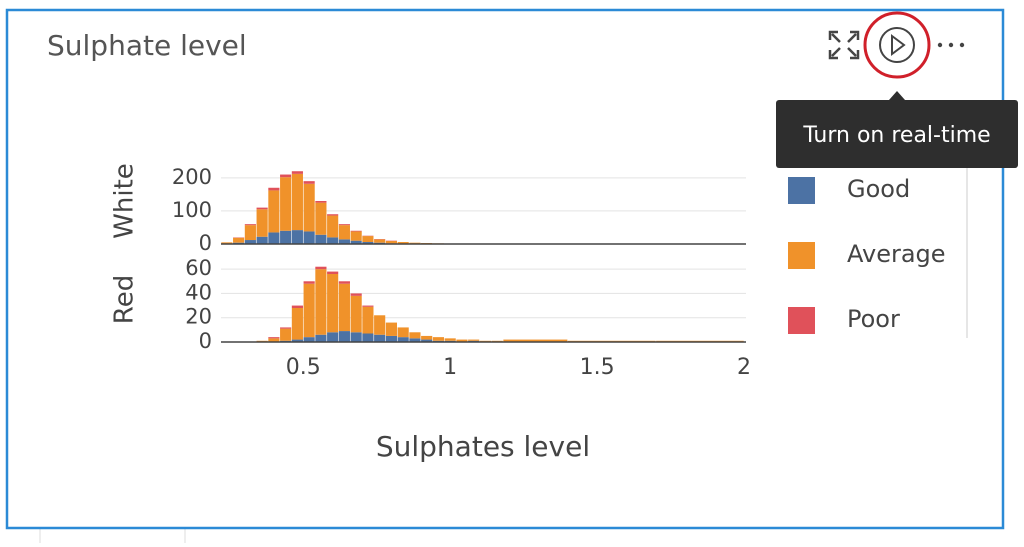 This screenshot has height=547, width=1024. Describe the element at coordinates (744, 367) in the screenshot. I see `x-tick-label: 2` at that location.